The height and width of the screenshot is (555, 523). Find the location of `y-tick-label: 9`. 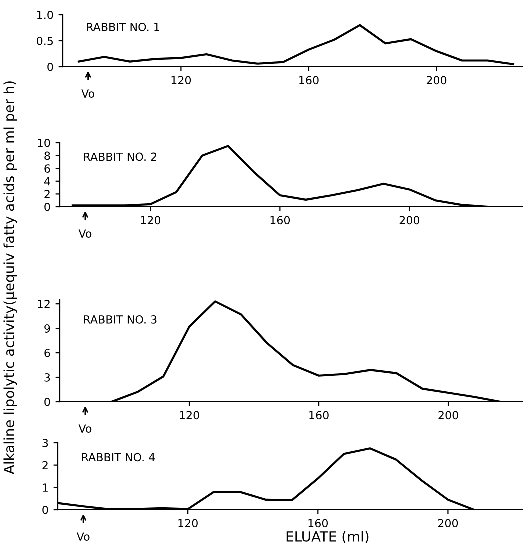

y-tick-label: 9 is located at coordinates (47, 328).